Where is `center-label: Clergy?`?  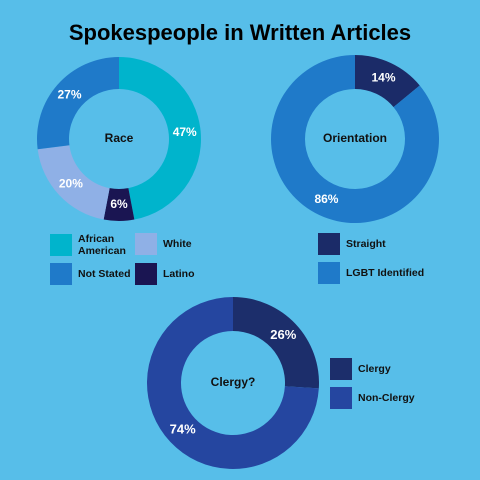 center-label: Clergy? is located at coordinates (233, 382).